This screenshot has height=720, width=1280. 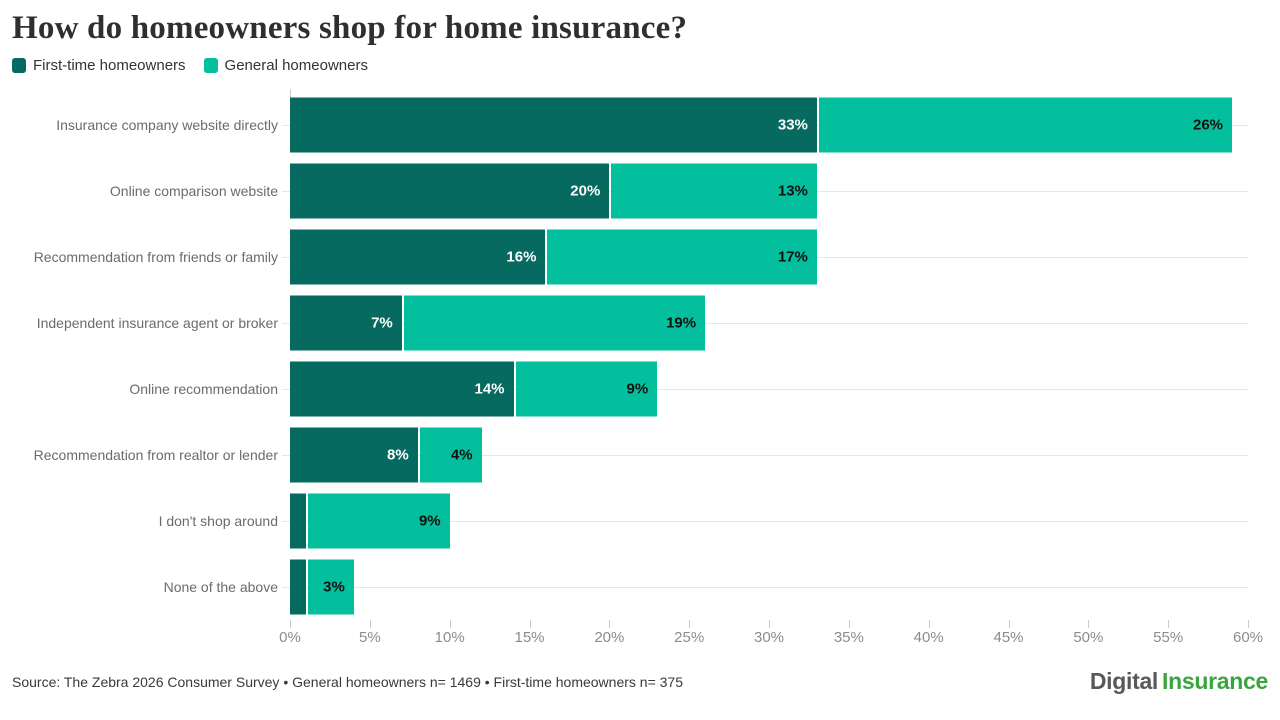 What do you see at coordinates (585, 191) in the screenshot?
I see `bar-value-label: 20%` at bounding box center [585, 191].